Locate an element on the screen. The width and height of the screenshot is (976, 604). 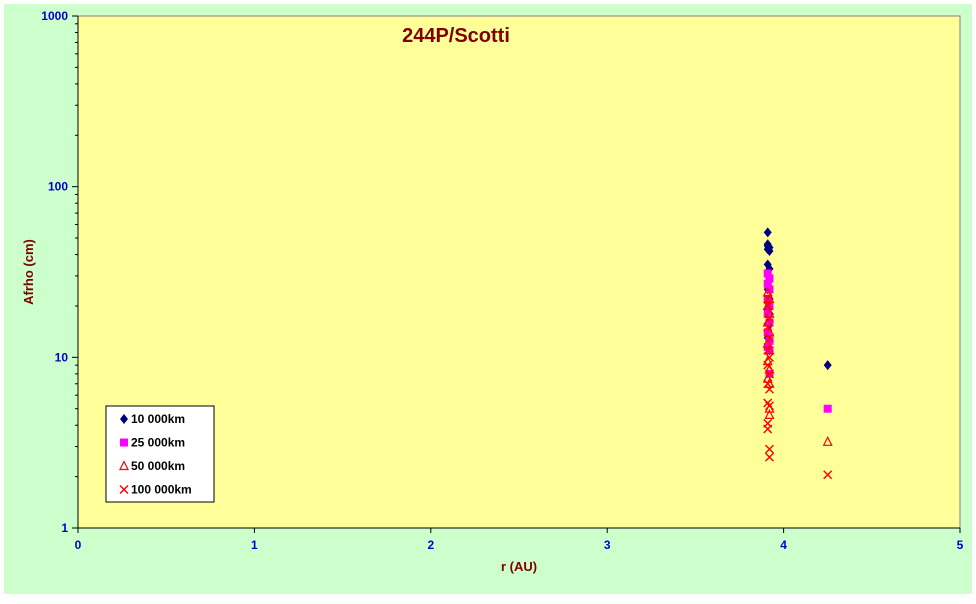
legend-label: 25 000km is located at coordinates (158, 443).